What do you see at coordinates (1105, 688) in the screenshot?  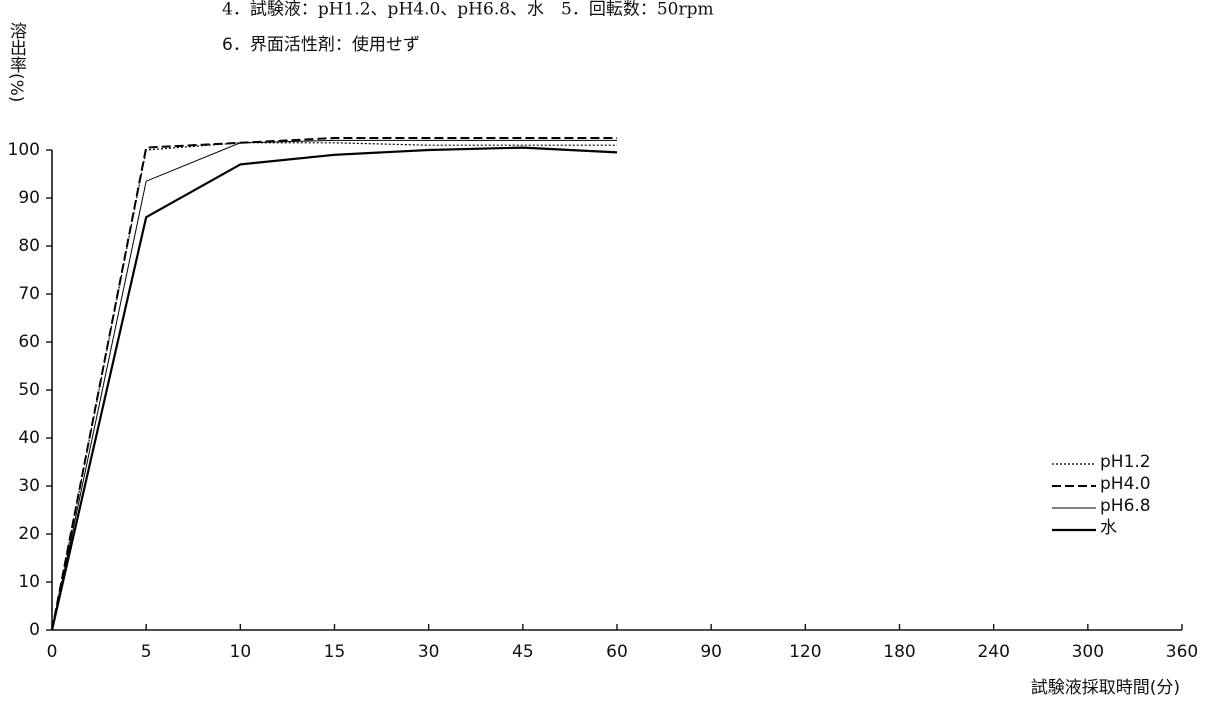 I see `x-axis-label: 試験液採取時間(分)` at bounding box center [1105, 688].